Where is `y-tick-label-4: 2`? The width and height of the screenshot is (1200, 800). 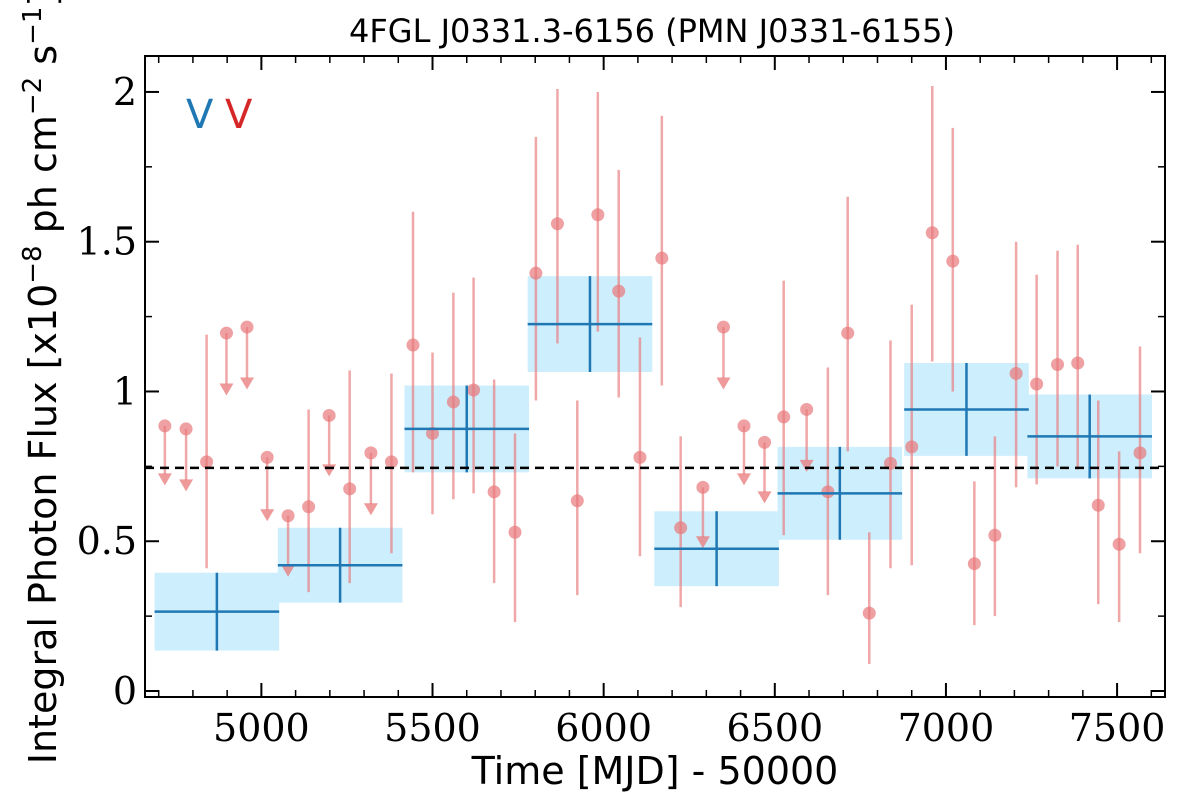 y-tick-label-4: 2 is located at coordinates (125, 92).